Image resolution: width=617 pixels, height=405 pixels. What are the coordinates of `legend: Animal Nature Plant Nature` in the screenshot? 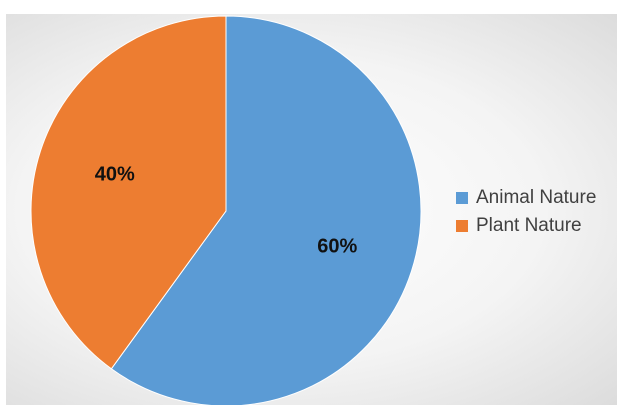 It's located at (526, 212).